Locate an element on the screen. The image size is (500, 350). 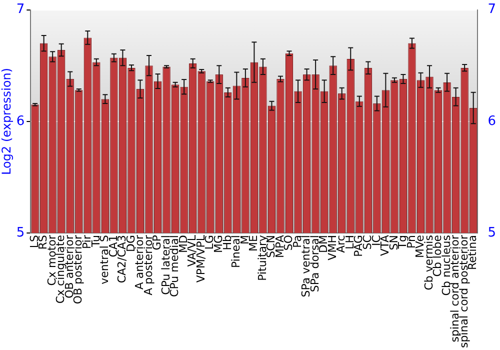
x-tick-label: OB posterior is located at coordinates (78, 269).